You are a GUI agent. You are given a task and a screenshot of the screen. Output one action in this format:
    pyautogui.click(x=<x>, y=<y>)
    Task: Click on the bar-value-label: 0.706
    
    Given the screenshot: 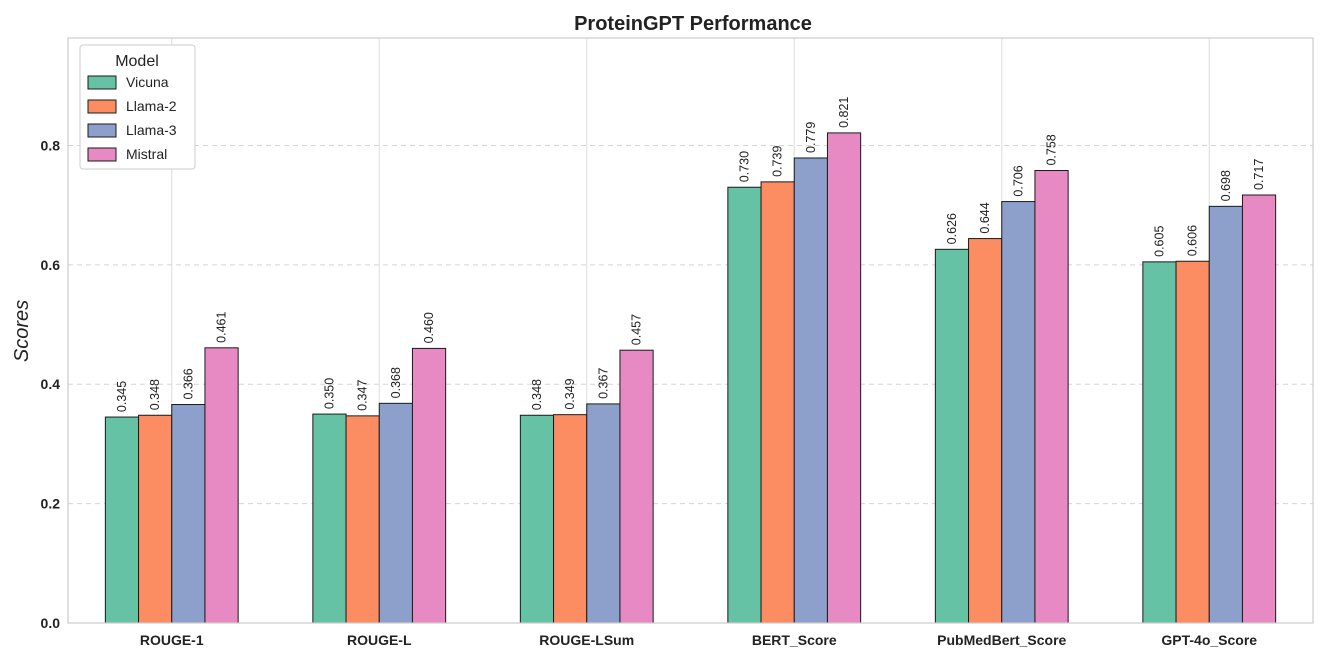 What is the action you would take?
    pyautogui.click(x=1018, y=180)
    